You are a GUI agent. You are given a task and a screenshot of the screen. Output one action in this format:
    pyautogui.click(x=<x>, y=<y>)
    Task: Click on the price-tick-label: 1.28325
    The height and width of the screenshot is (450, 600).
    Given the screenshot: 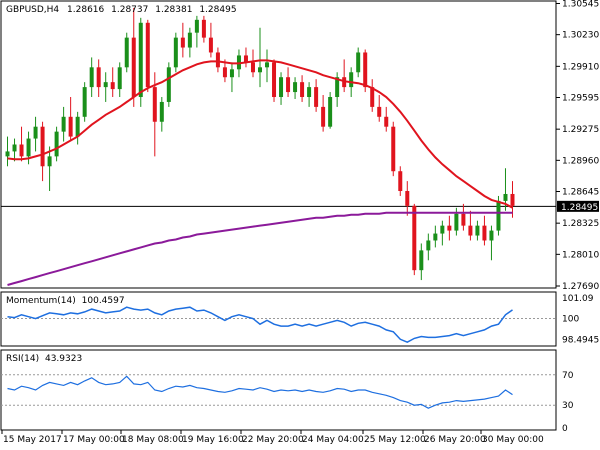 What is the action you would take?
    pyautogui.click(x=580, y=224)
    